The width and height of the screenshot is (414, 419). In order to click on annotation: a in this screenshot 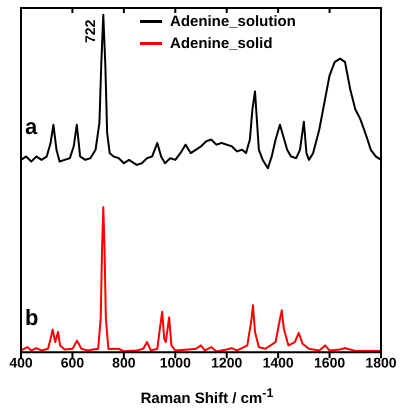, I will do `click(31, 126)`.